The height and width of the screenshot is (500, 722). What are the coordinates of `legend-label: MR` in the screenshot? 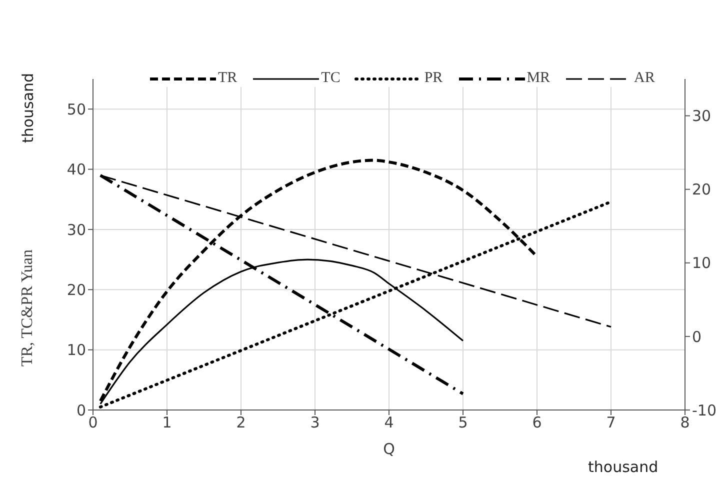 It's located at (538, 78).